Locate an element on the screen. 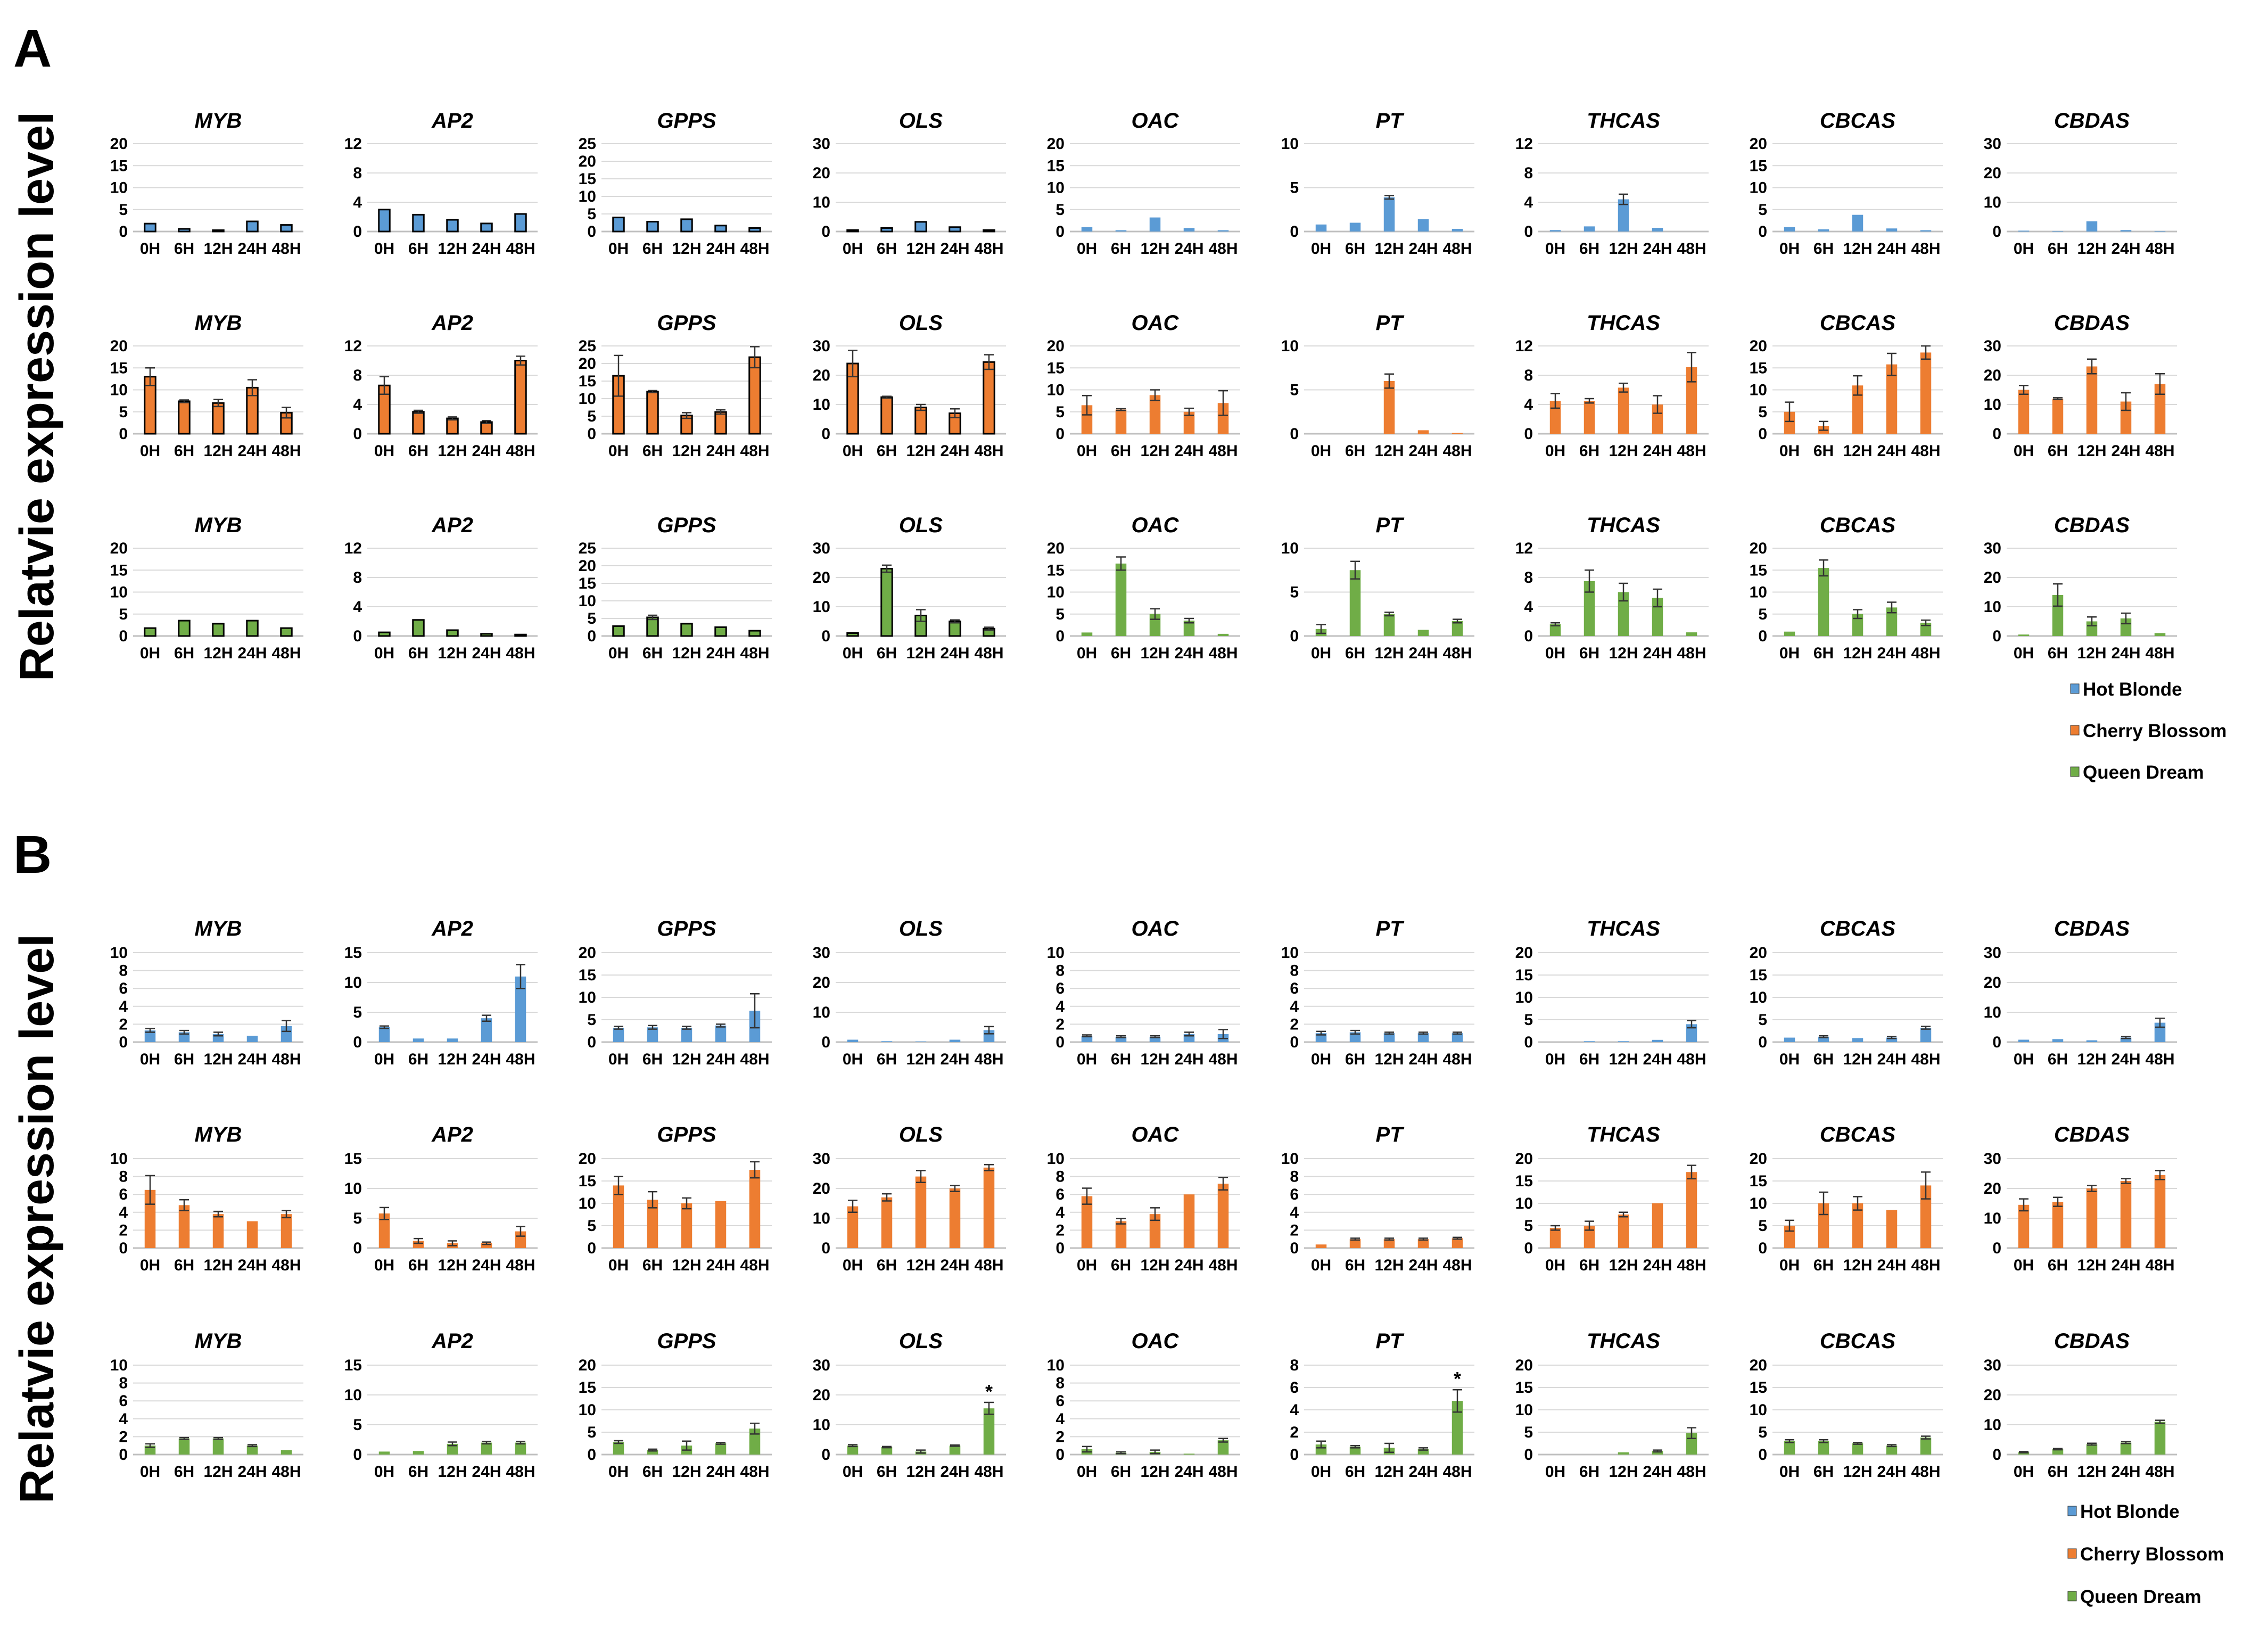 The width and height of the screenshot is (2243, 1652). y-tick-label: 12 is located at coordinates (353, 346).